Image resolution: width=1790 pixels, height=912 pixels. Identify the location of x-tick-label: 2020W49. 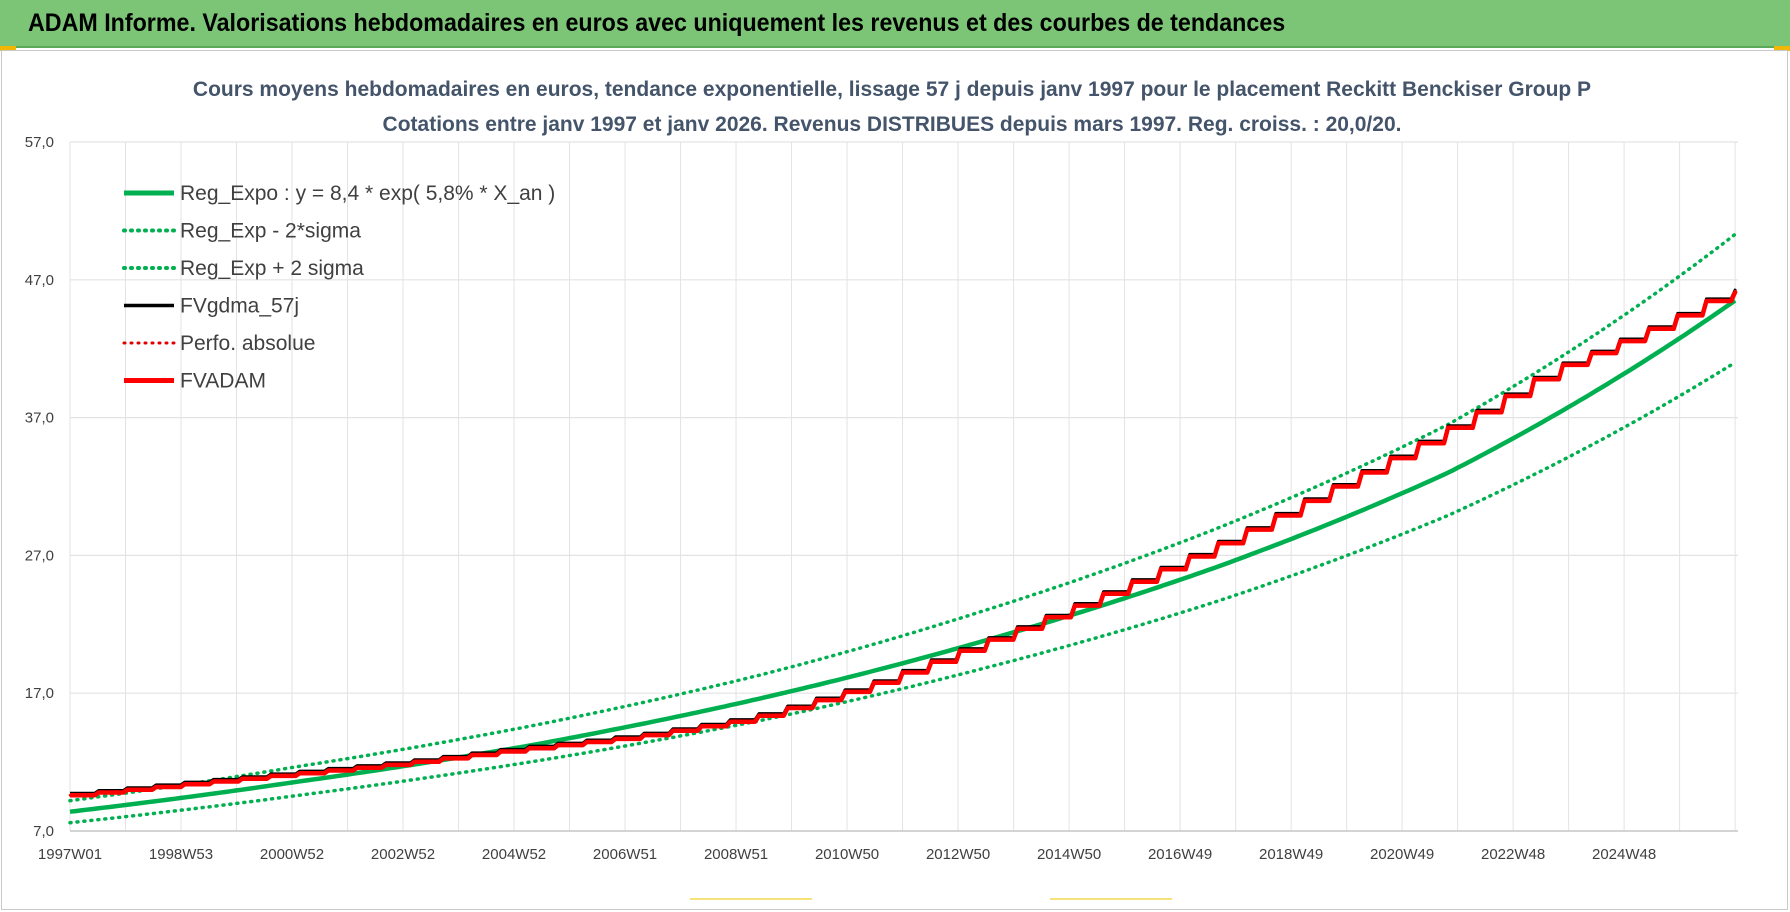
(1402, 854).